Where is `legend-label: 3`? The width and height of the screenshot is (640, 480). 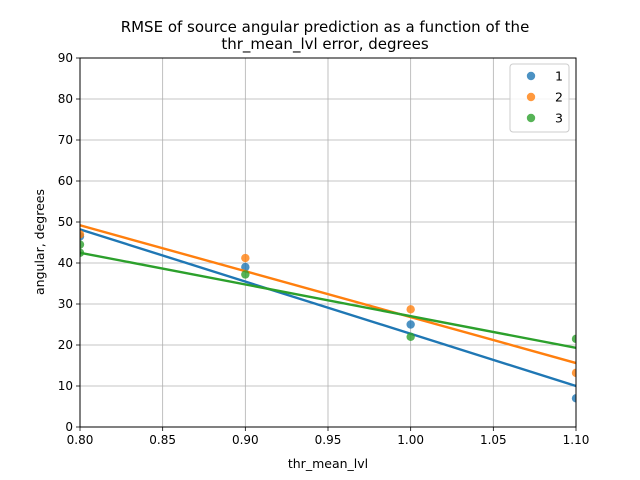
legend-label: 3 is located at coordinates (559, 118).